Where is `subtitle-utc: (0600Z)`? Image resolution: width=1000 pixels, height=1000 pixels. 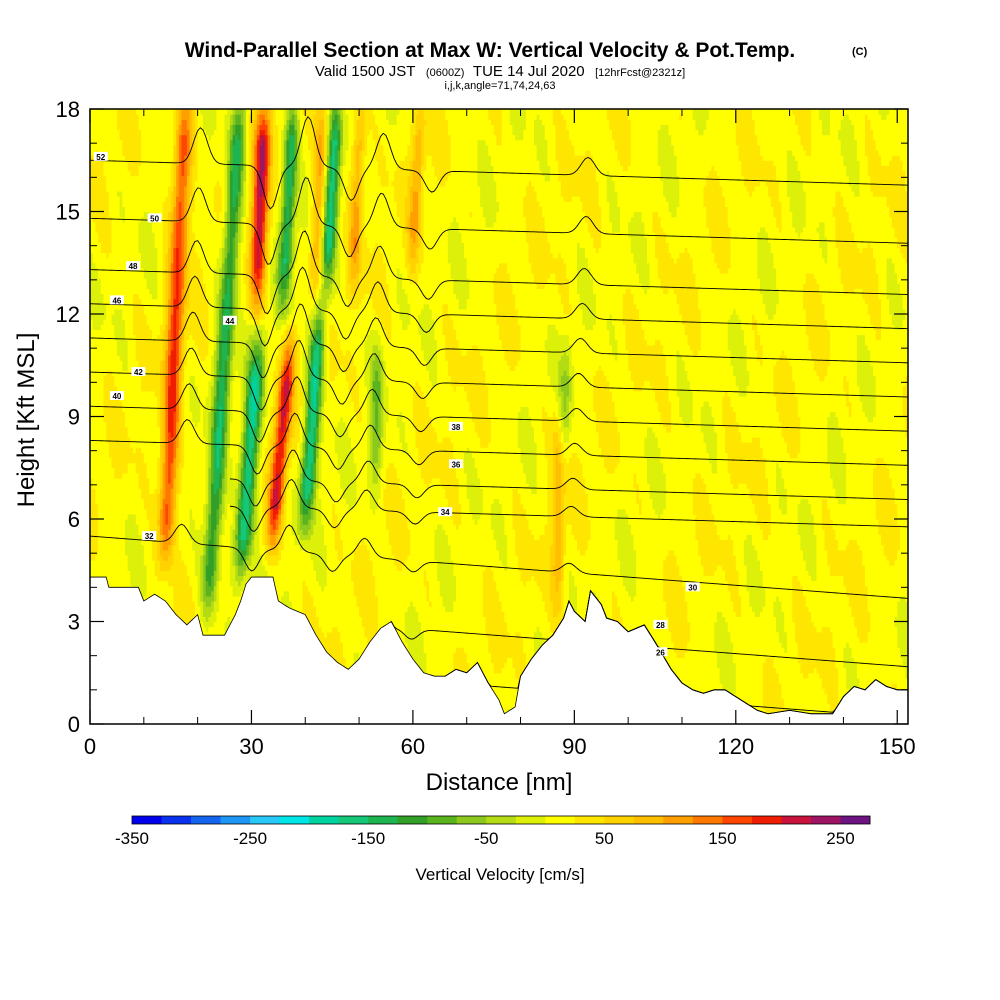 subtitle-utc: (0600Z) is located at coordinates (445, 73).